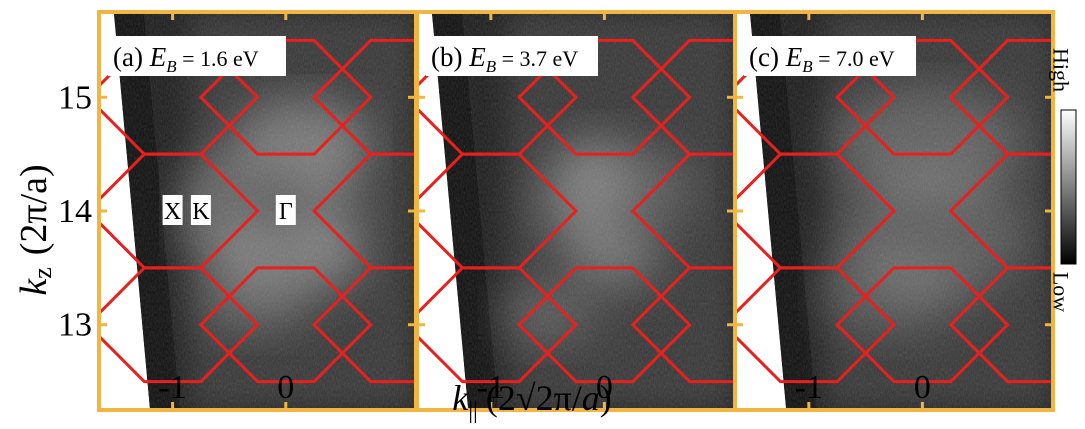  What do you see at coordinates (34, 287) in the screenshot?
I see `y-axis-label-main: k` at bounding box center [34, 287].